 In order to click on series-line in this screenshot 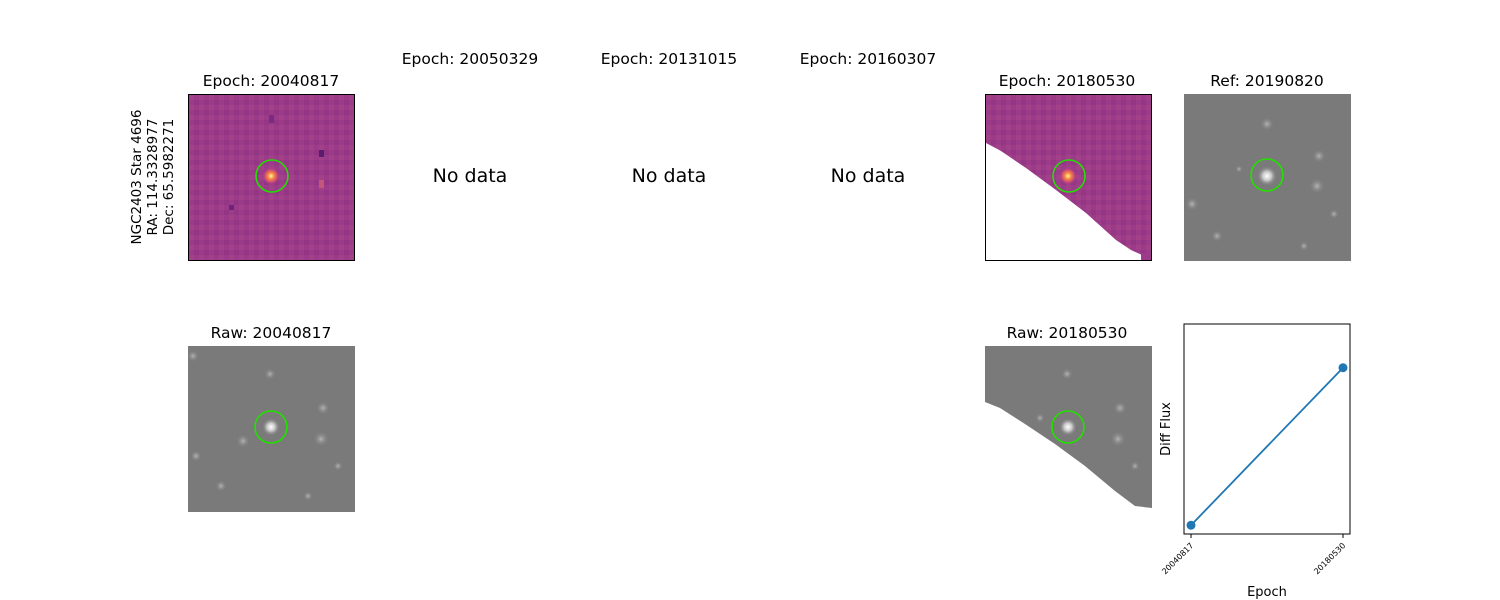, I will do `click(1267, 446)`.